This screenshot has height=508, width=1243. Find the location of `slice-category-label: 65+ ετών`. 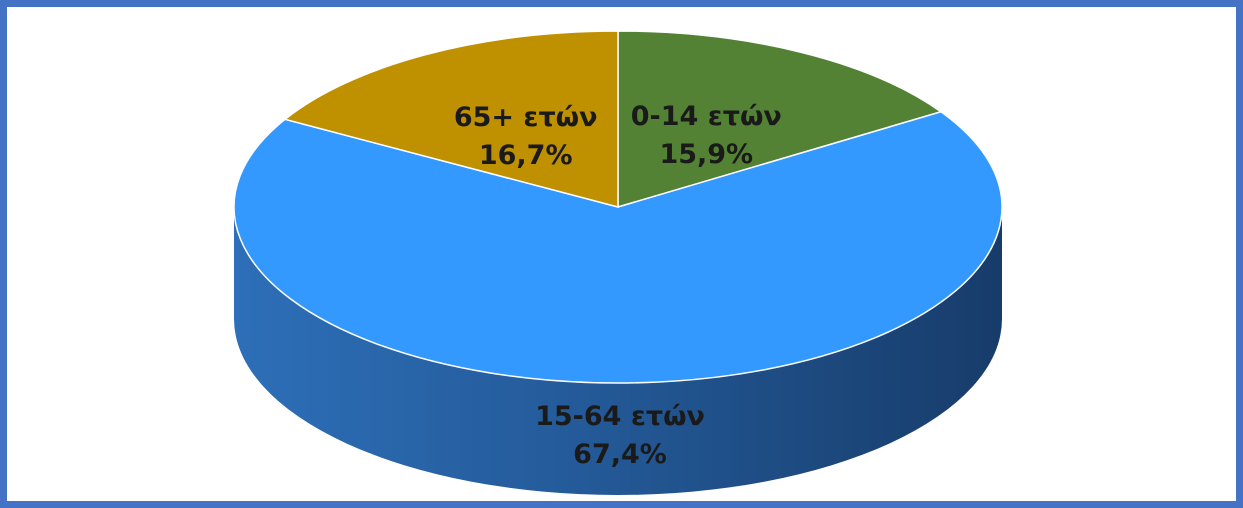

slice-category-label: 65+ ετών is located at coordinates (526, 117).